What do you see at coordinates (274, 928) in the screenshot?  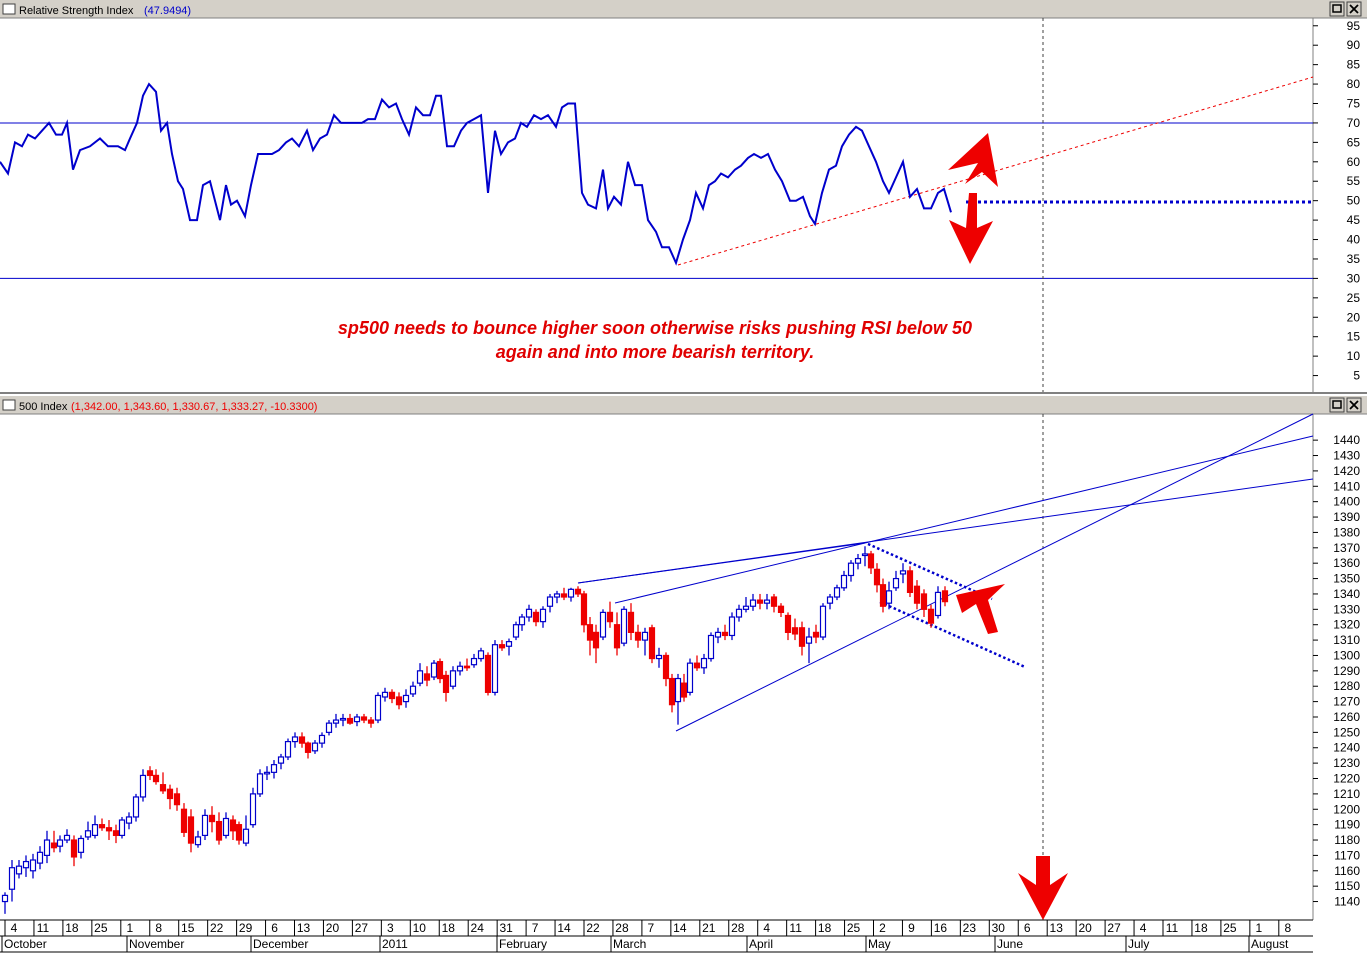 I see `date-day-label: 6` at bounding box center [274, 928].